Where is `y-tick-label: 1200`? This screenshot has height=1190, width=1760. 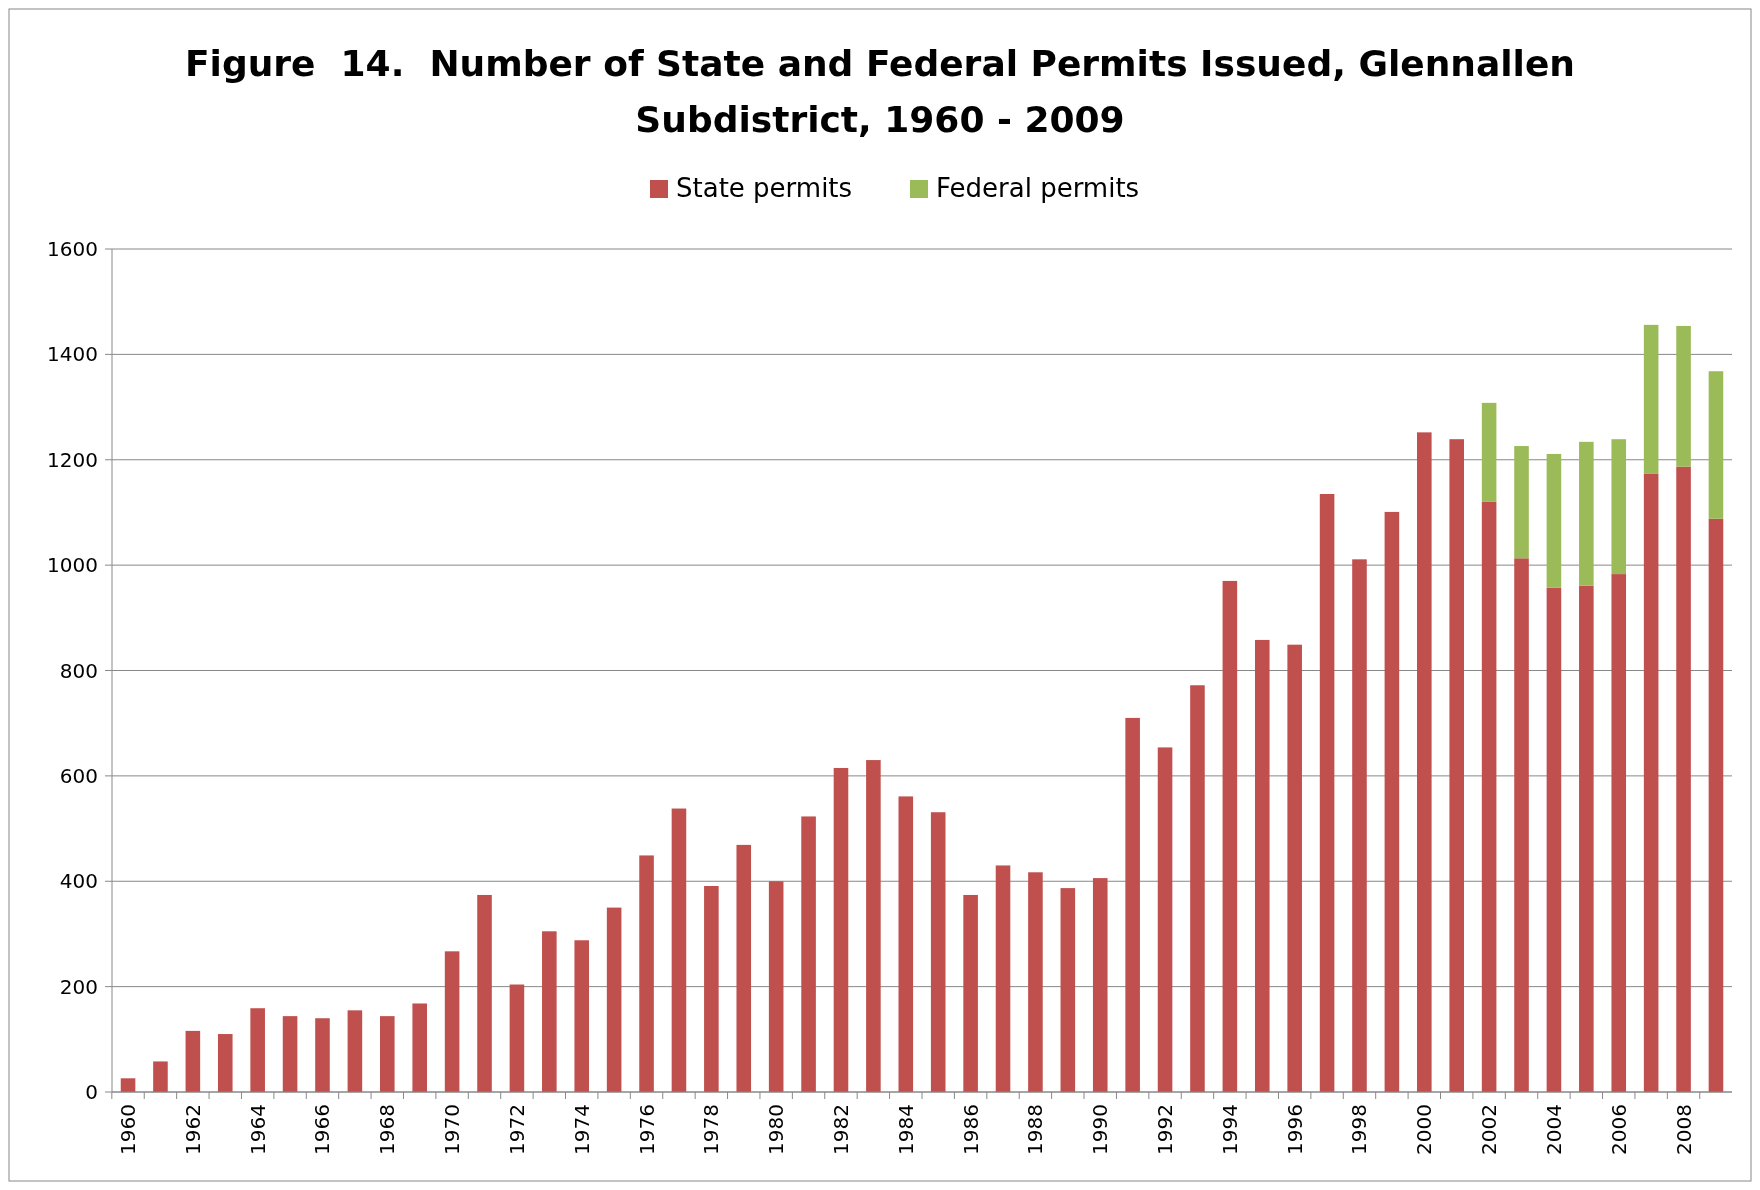 y-tick-label: 1200 is located at coordinates (72, 459).